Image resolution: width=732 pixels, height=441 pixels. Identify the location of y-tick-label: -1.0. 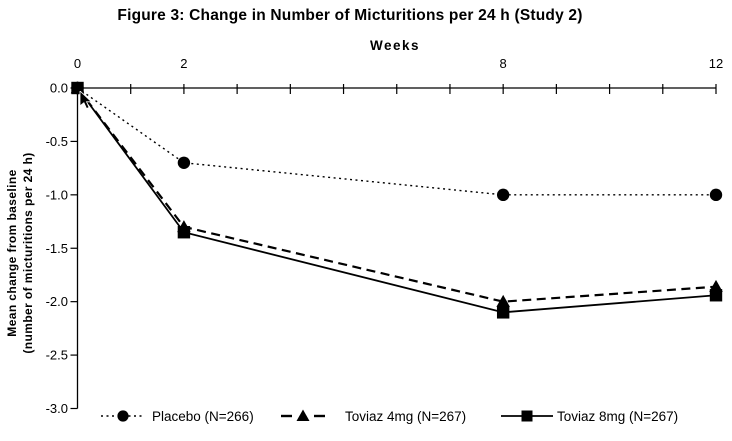
(57, 194).